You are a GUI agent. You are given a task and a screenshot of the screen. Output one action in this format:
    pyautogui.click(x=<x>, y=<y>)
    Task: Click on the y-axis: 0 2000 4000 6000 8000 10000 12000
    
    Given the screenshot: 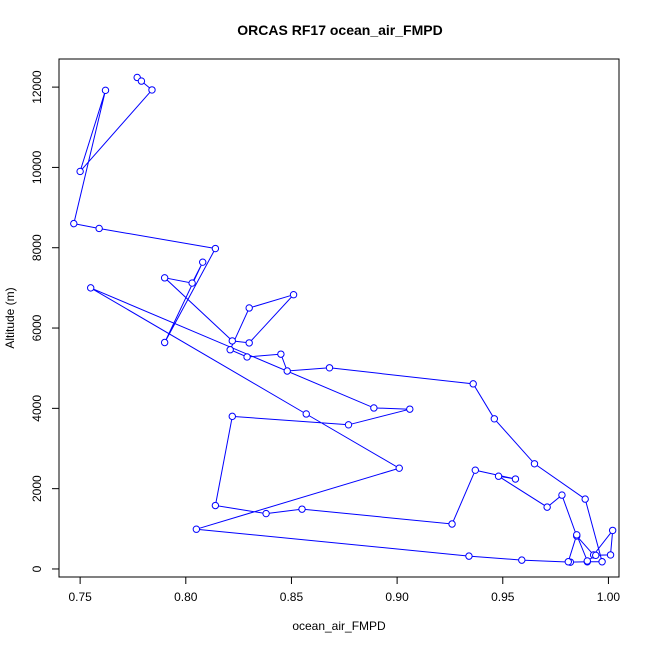 What is the action you would take?
    pyautogui.click(x=45, y=321)
    